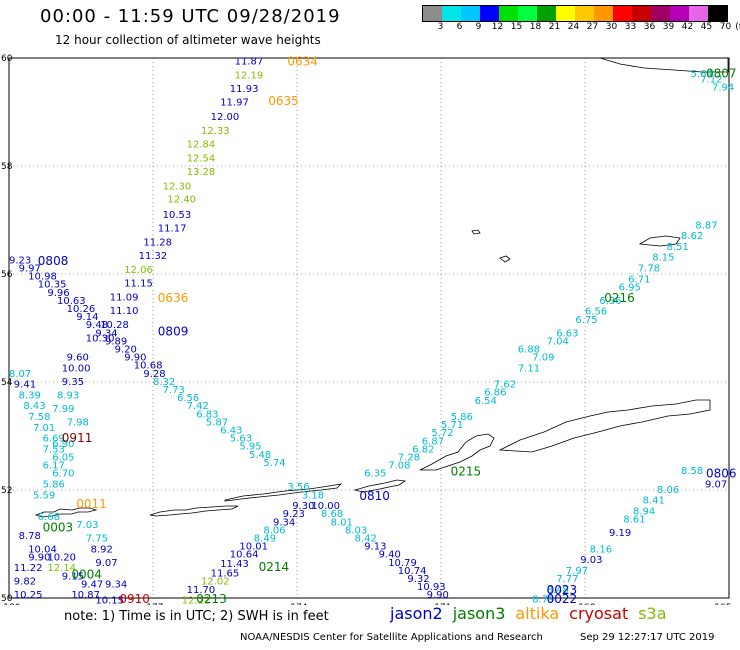 Image resolution: width=740 pixels, height=650 pixels. What do you see at coordinates (634, 520) in the screenshot?
I see `wave-height-value: 8.61` at bounding box center [634, 520].